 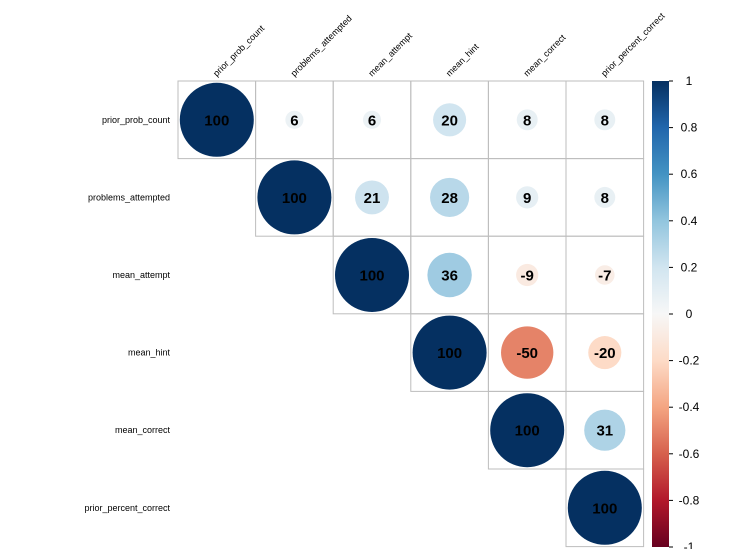 I want to click on colorbar-tick-label: -0.2, so click(x=689, y=361).